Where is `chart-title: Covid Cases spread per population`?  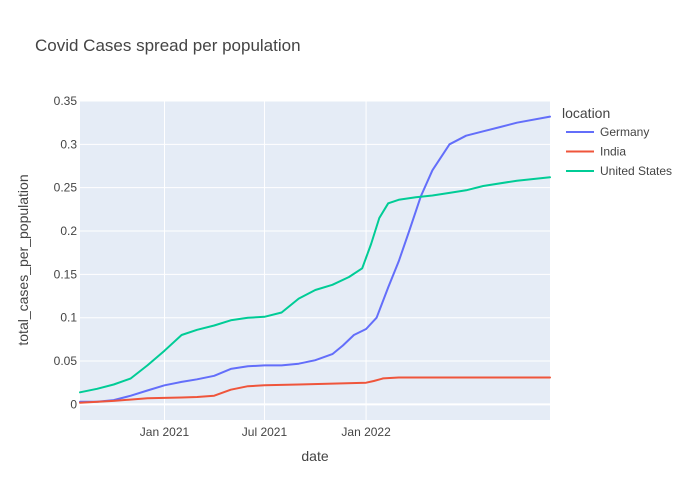 chart-title: Covid Cases spread per population is located at coordinates (168, 45).